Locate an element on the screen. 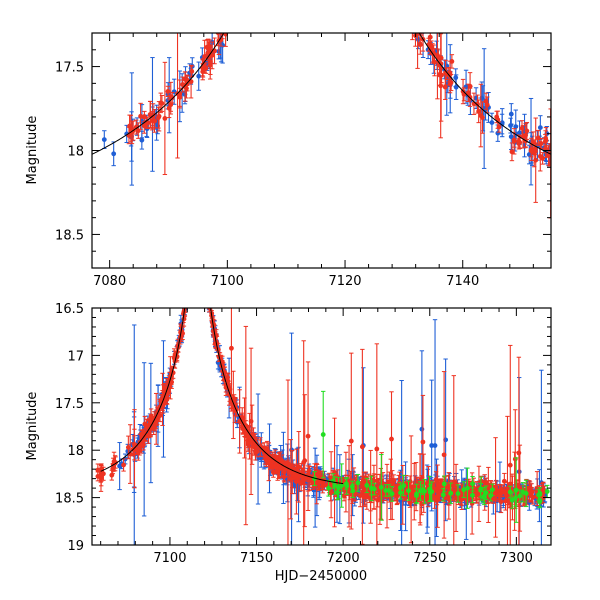 This screenshot has height=600, width=600. x-tick-label: 7100 is located at coordinates (227, 281).